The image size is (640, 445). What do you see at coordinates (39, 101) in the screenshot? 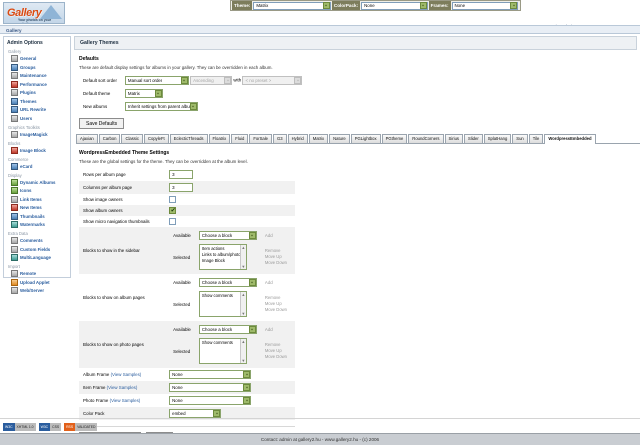
I see `sidebar-item-themes: Themes` at bounding box center [39, 101].